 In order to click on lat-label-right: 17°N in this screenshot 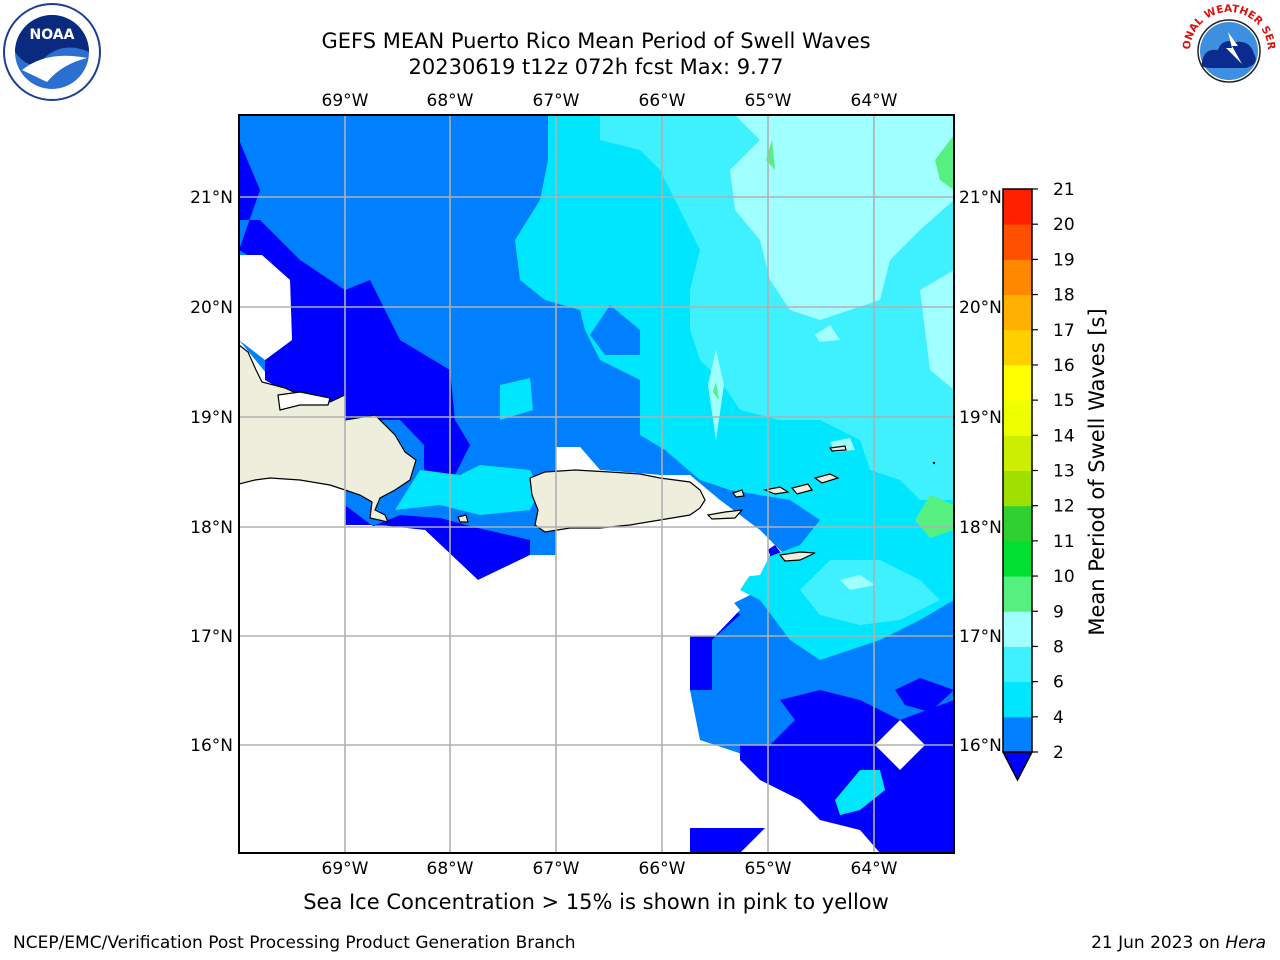, I will do `click(980, 637)`.